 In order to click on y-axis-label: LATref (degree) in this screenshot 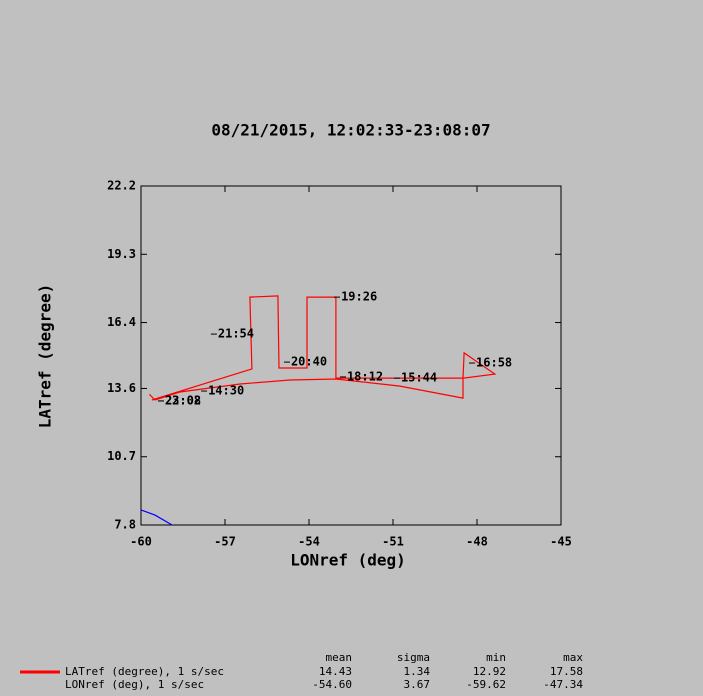, I will do `click(45, 356)`.